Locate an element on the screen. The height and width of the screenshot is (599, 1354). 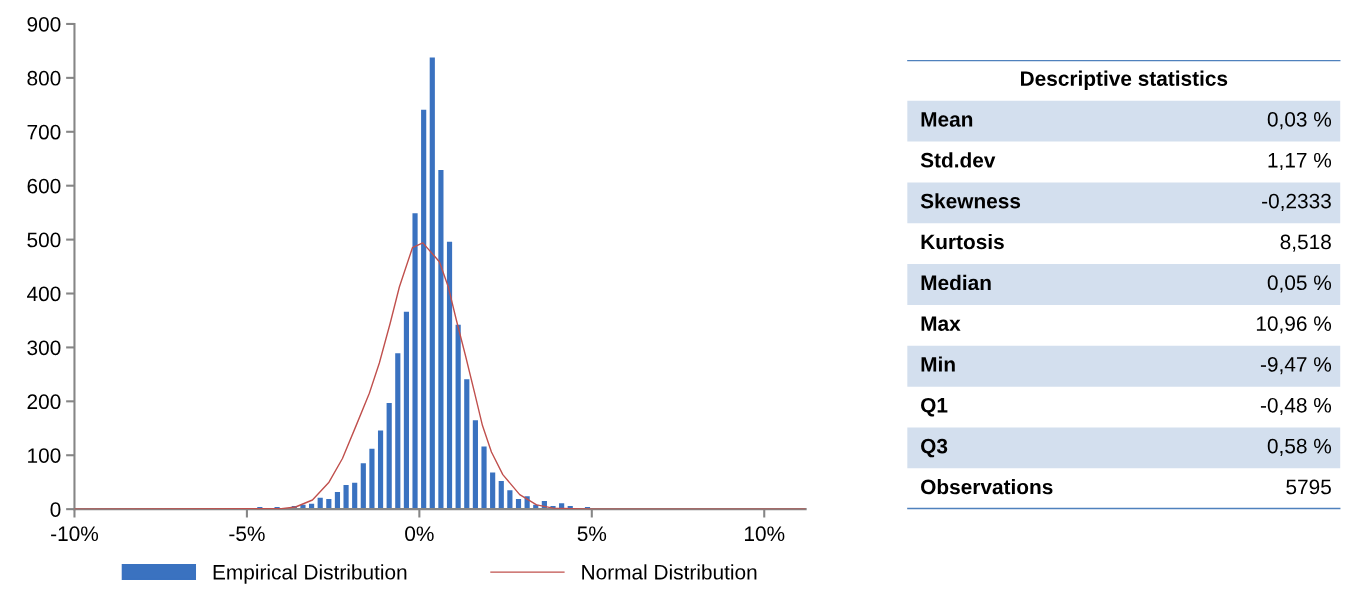
text: Kurtosis is located at coordinates (962, 241).